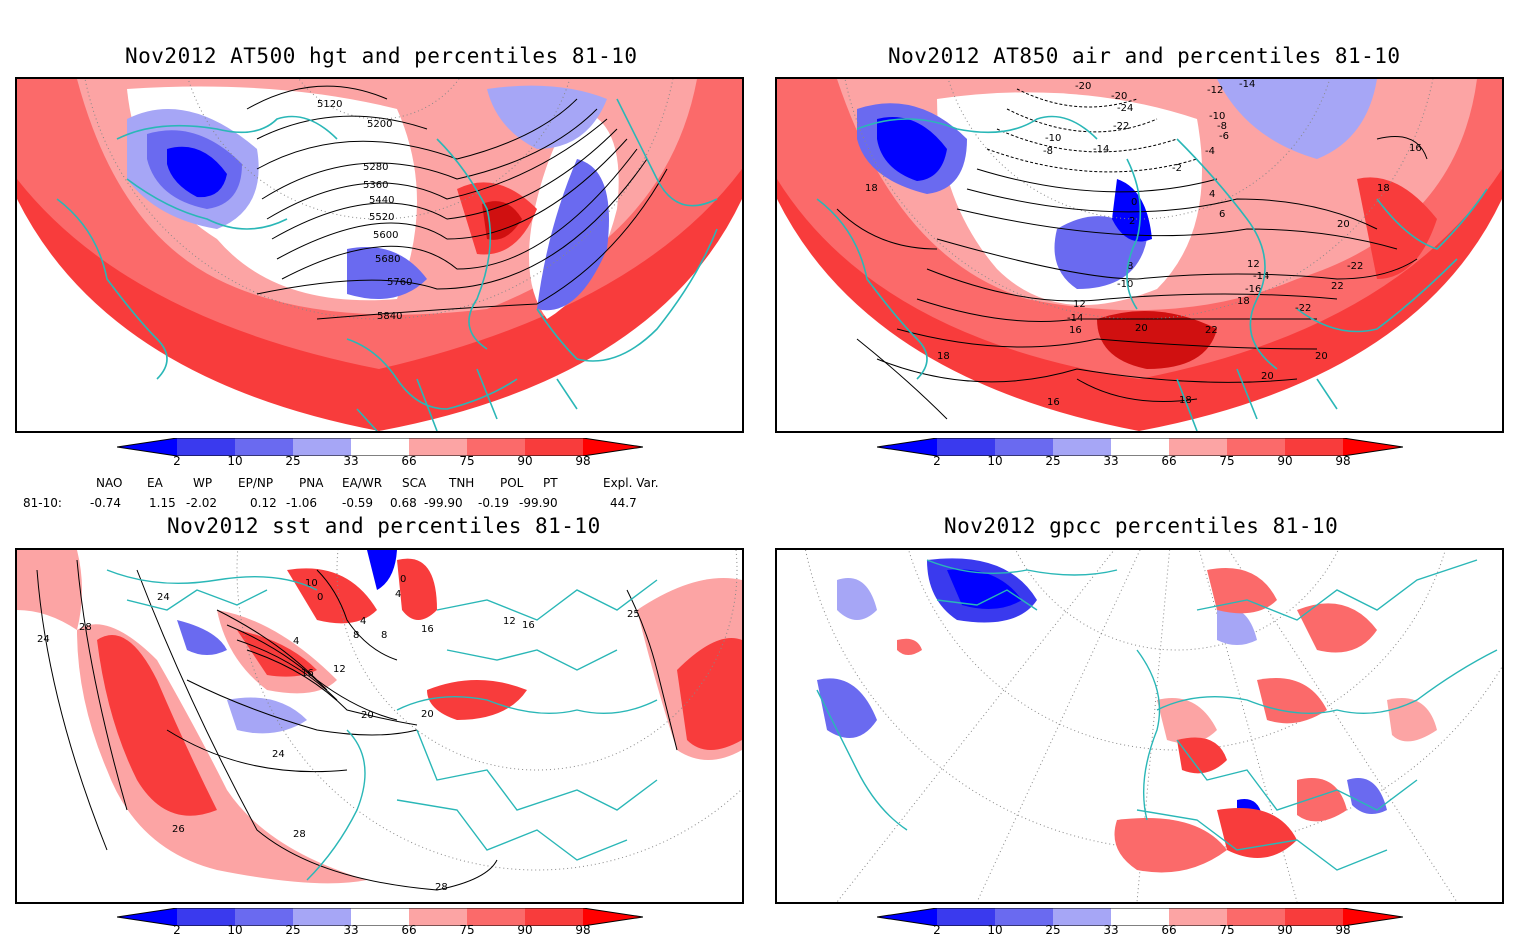  I want to click on index-value: 0.12, so click(263, 503).